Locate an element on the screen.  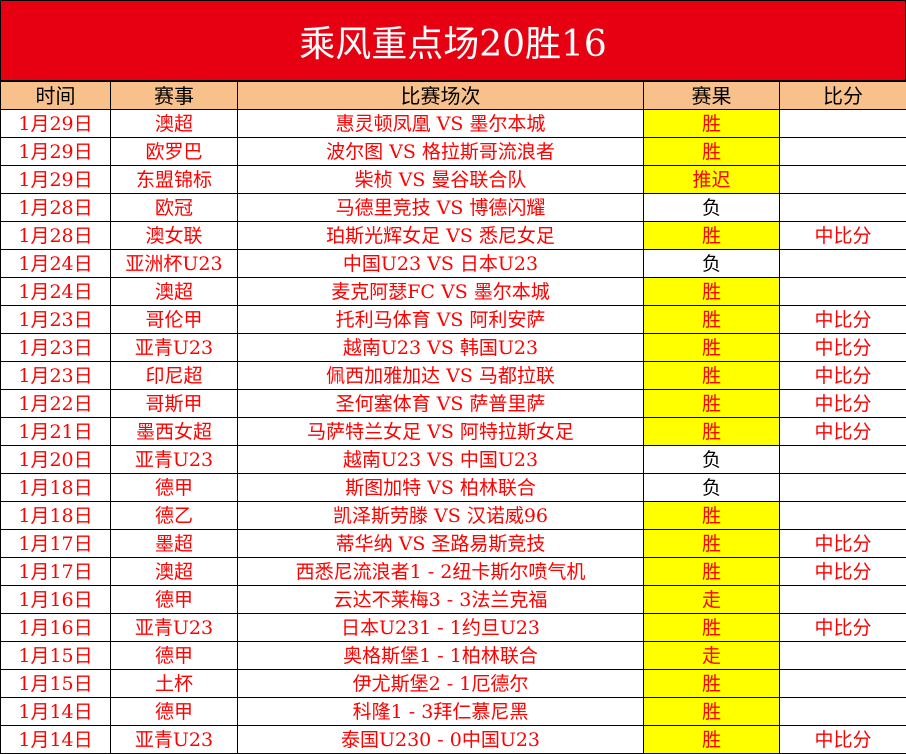
table-row: 1月17日墨超蒂华纳 VS 圣路易斯竞技胜中比分 is located at coordinates (453, 544).